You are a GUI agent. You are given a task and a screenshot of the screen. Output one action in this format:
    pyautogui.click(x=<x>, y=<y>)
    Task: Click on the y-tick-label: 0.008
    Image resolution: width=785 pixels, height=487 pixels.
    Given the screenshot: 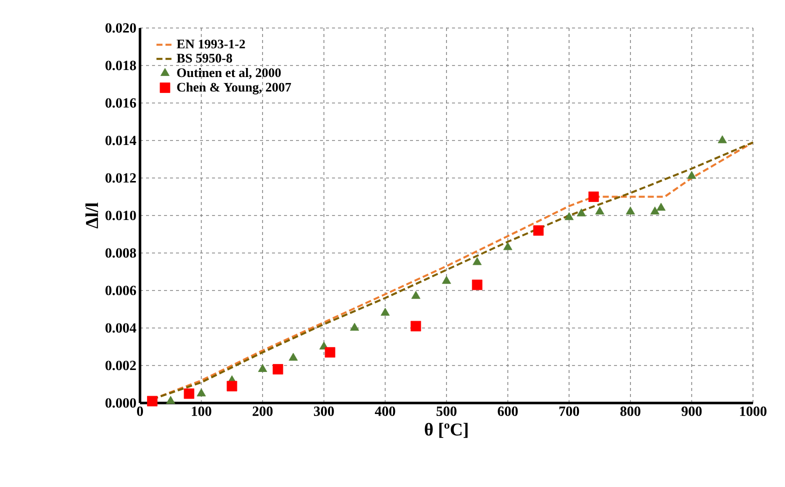 What is the action you would take?
    pyautogui.click(x=121, y=253)
    